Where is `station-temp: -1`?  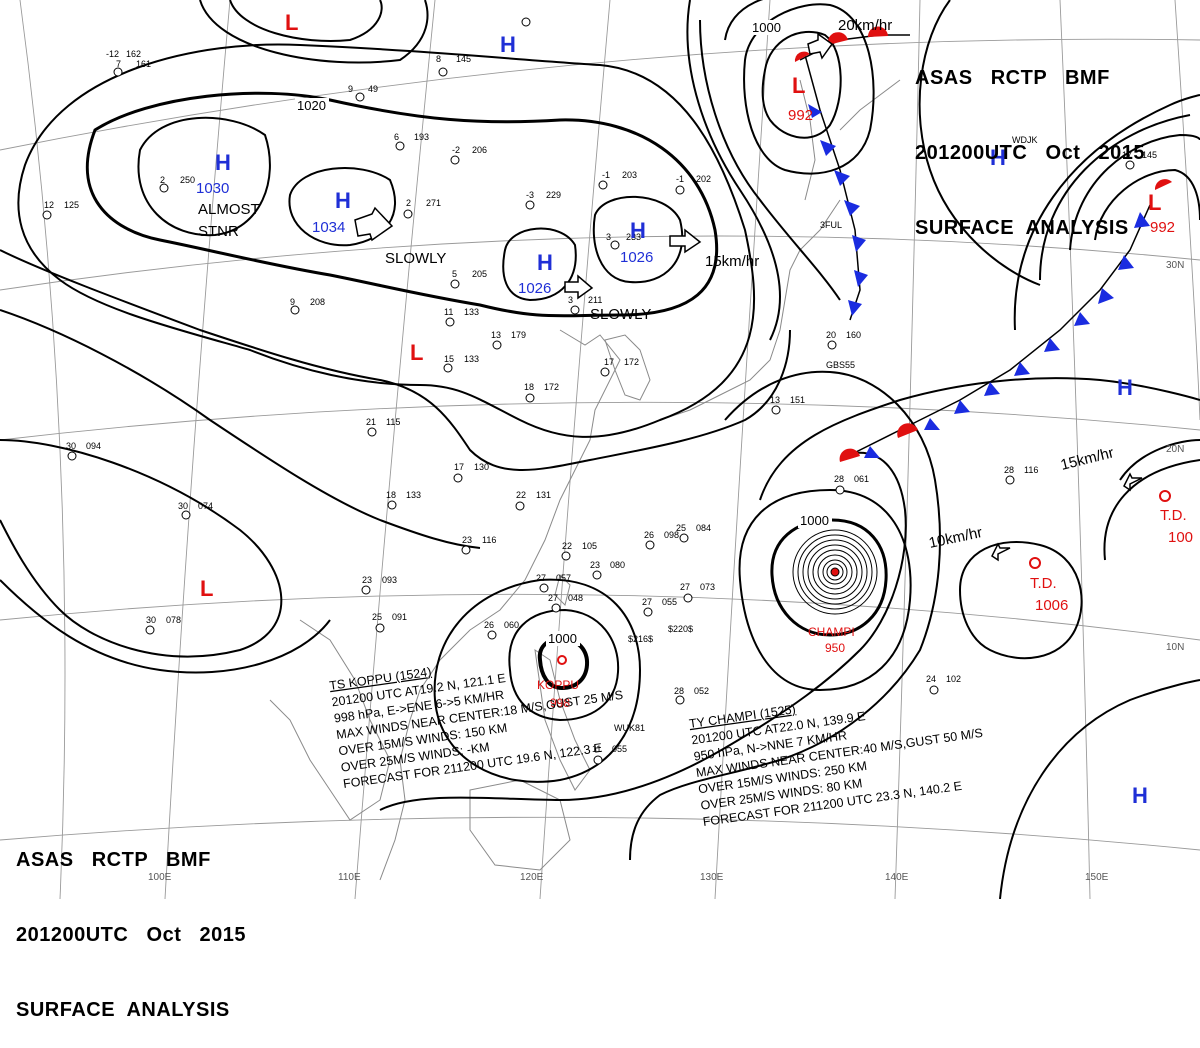 station-temp: -1 is located at coordinates (606, 175).